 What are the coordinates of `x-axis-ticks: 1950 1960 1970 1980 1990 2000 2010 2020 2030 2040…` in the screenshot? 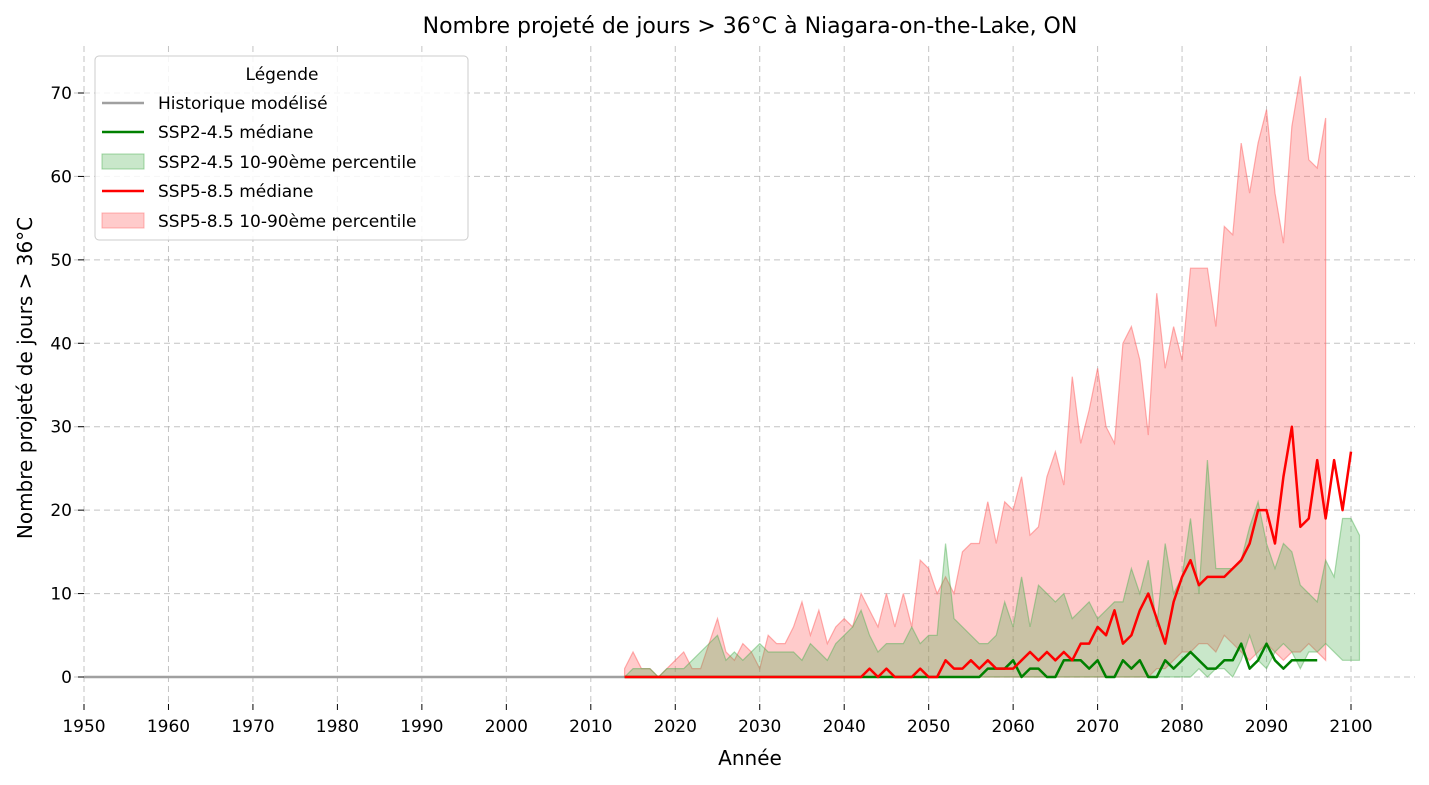 It's located at (717, 720).